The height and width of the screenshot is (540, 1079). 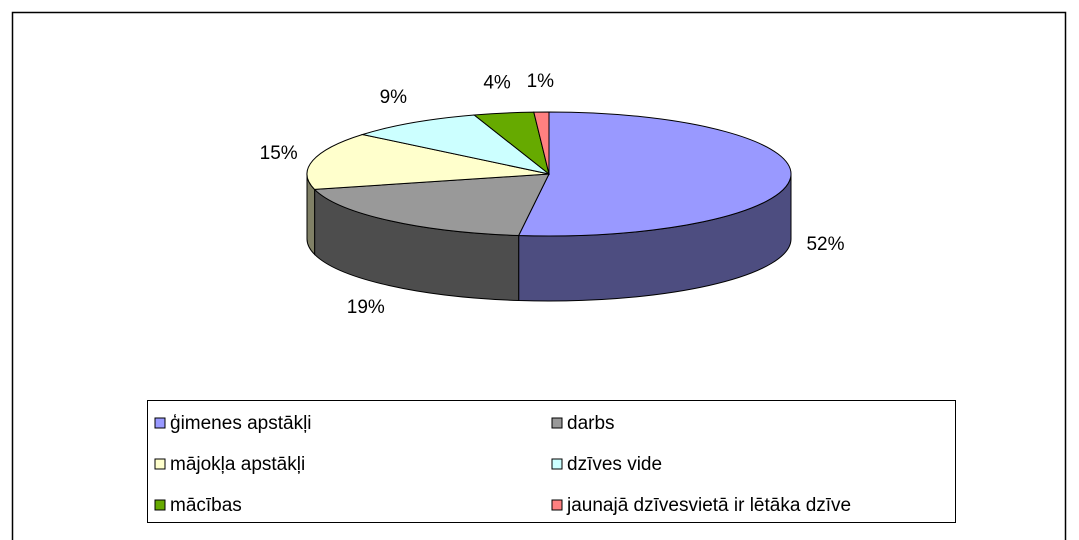 What do you see at coordinates (366, 307) in the screenshot?
I see `data-label: 19%` at bounding box center [366, 307].